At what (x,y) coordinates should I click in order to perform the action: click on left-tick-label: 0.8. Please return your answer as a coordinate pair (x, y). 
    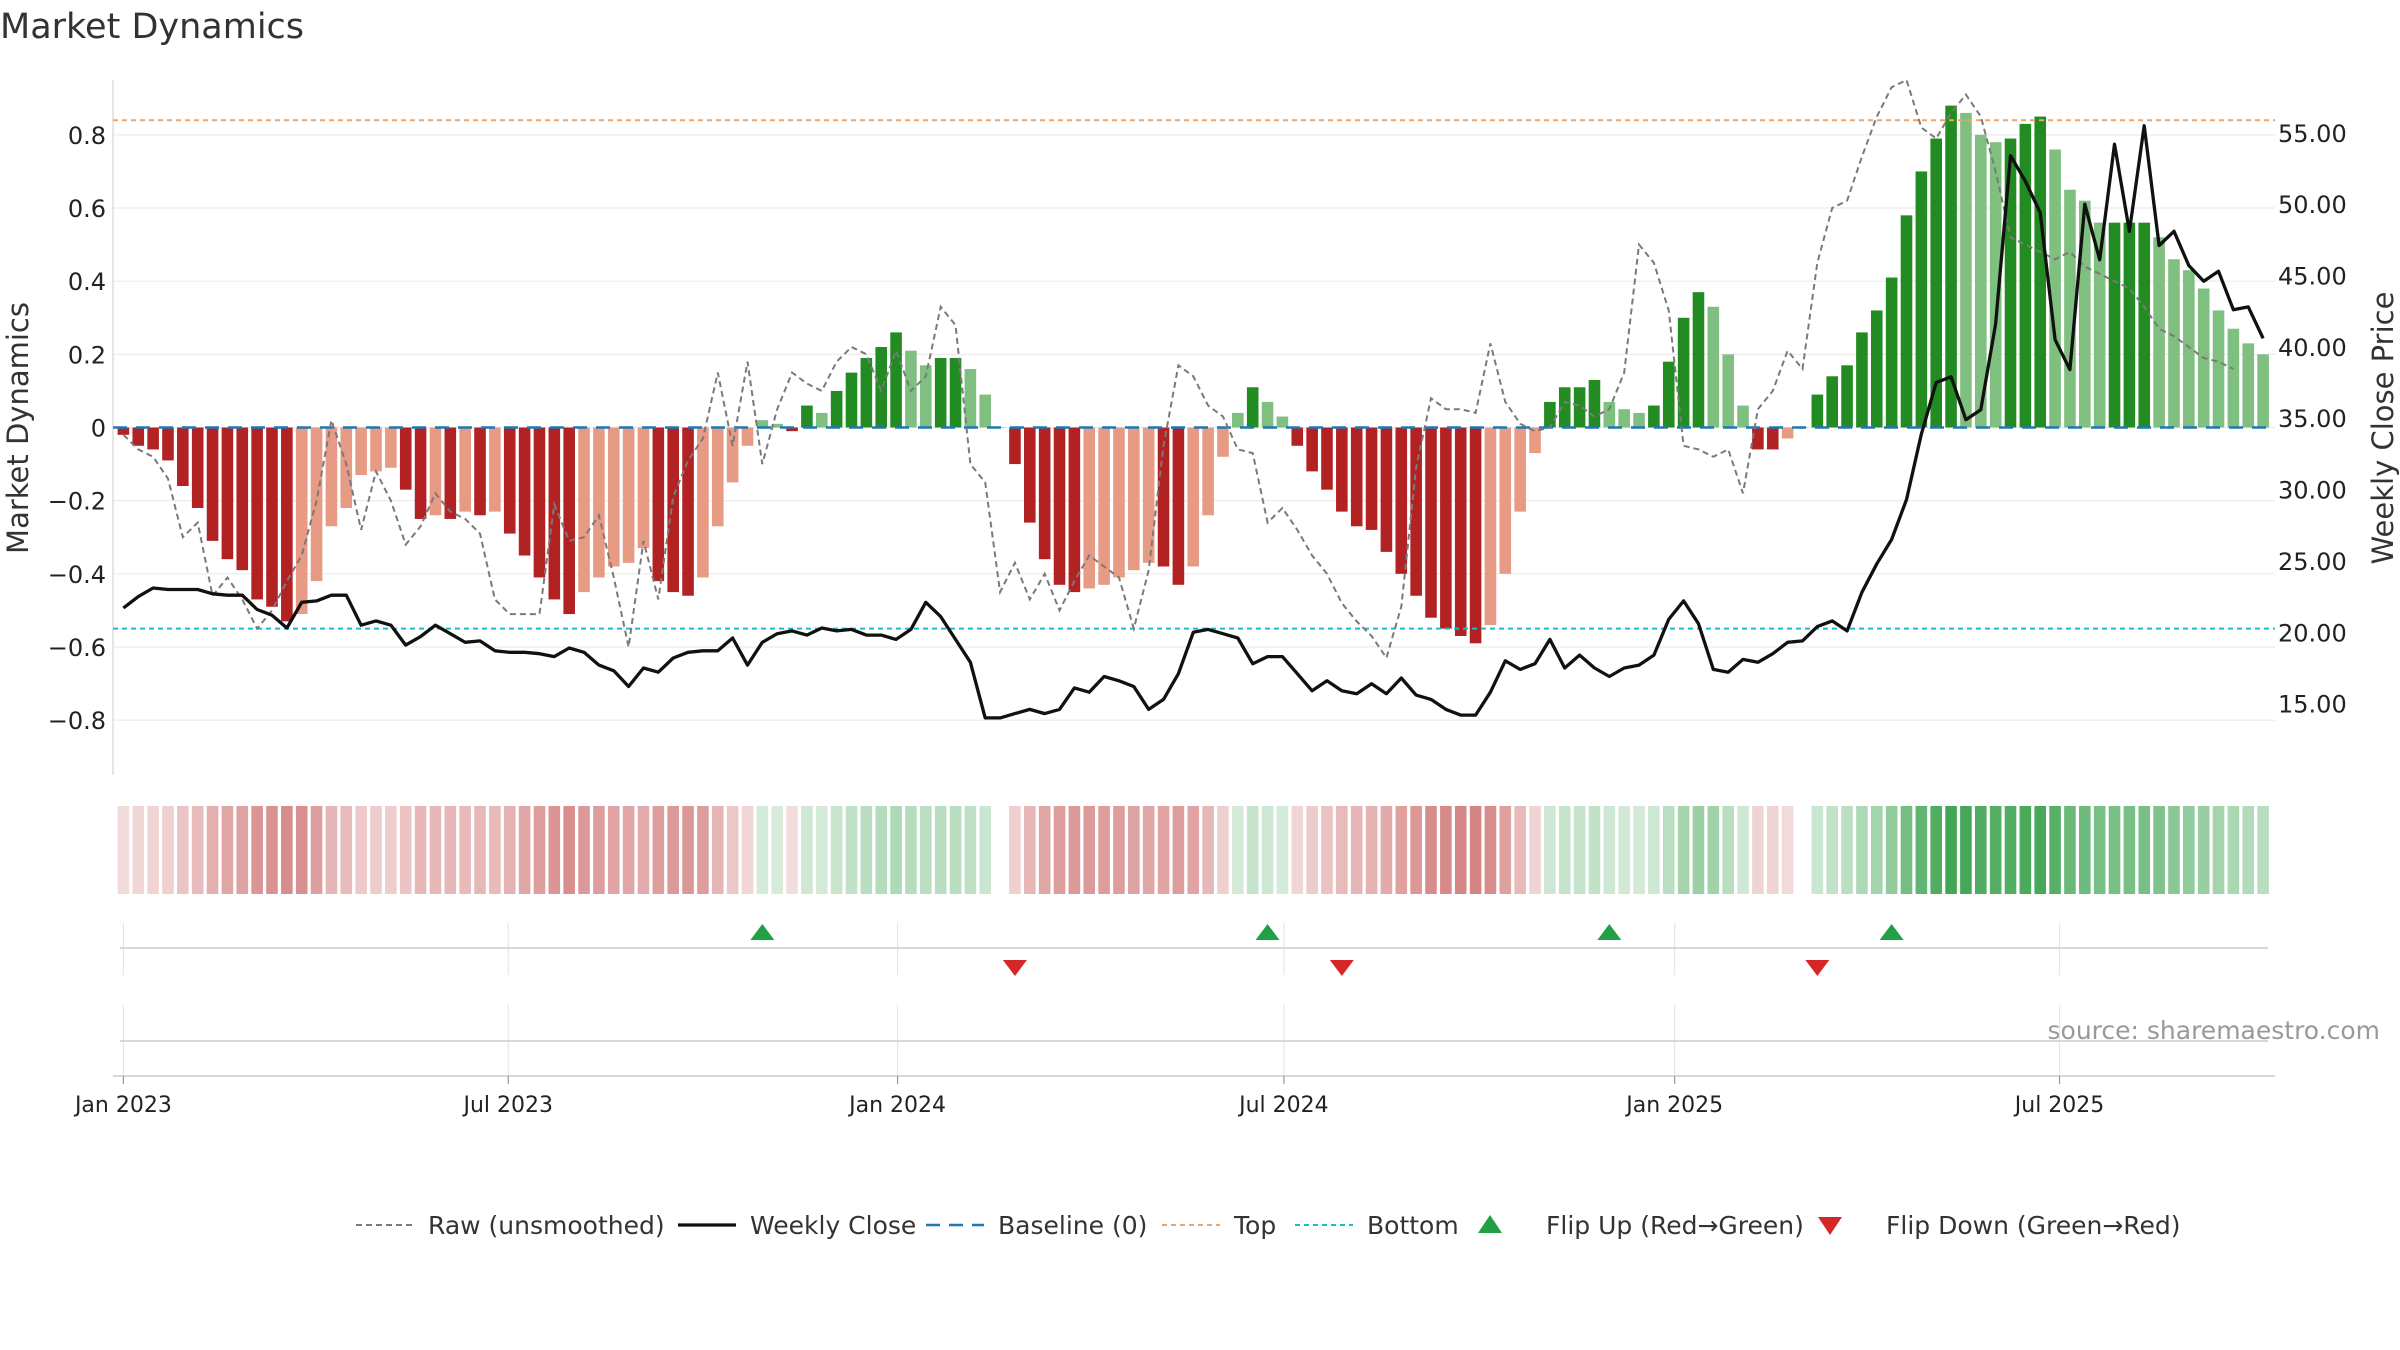
    Looking at the image, I should click on (87, 136).